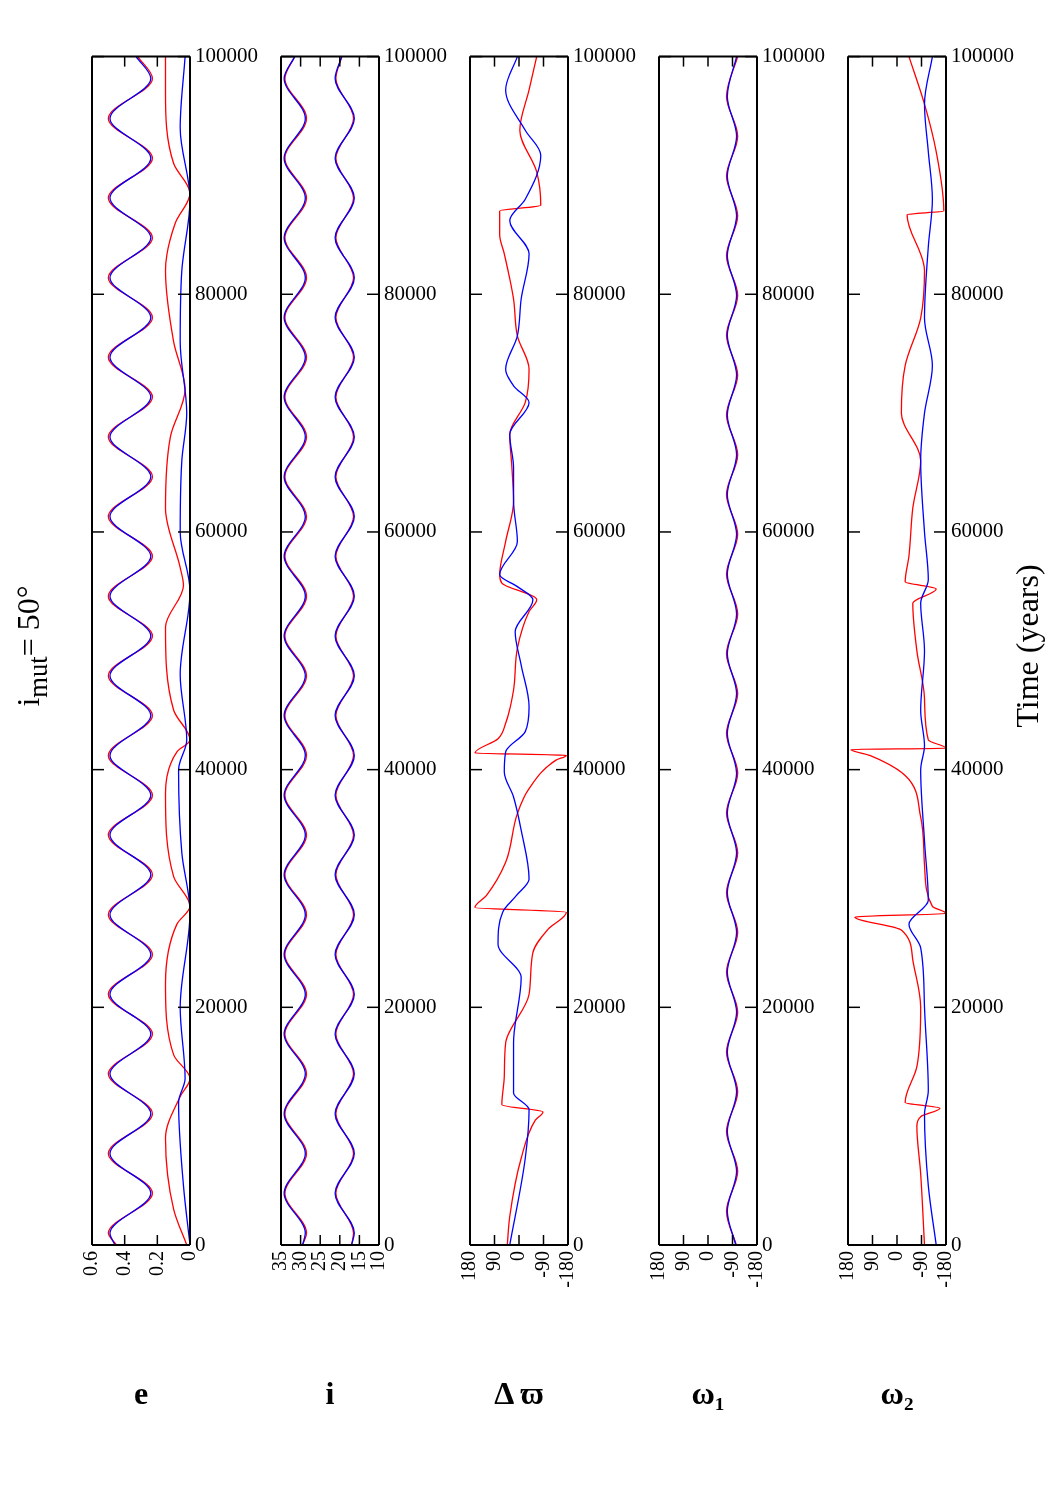  What do you see at coordinates (519, 1393) in the screenshot?
I see `x-axis-title: Δ ϖ` at bounding box center [519, 1393].